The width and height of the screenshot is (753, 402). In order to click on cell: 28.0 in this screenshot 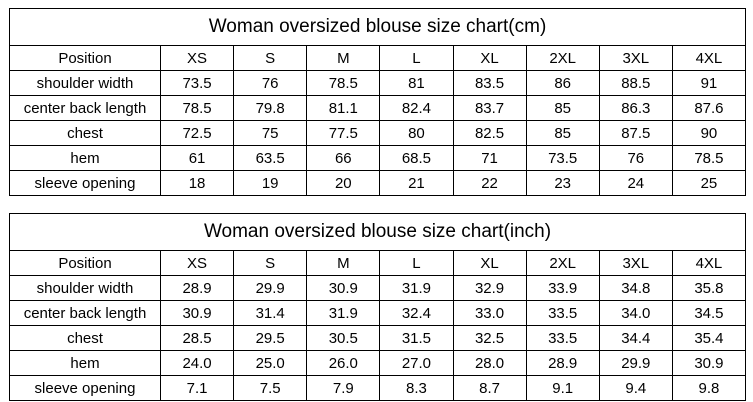, I will do `click(489, 363)`.